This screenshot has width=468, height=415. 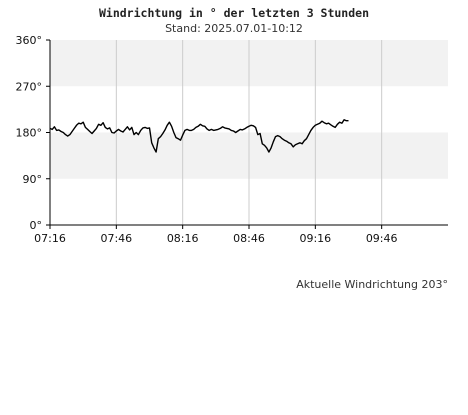 I want to click on wind-direction-line, so click(x=199, y=135).